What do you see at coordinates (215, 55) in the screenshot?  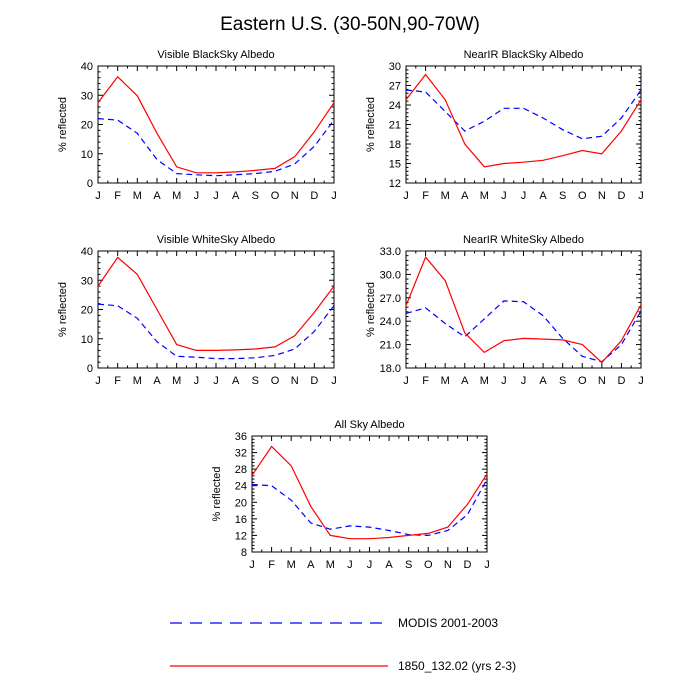 I see `panel-title: Visible BlackSky Albedo` at bounding box center [215, 55].